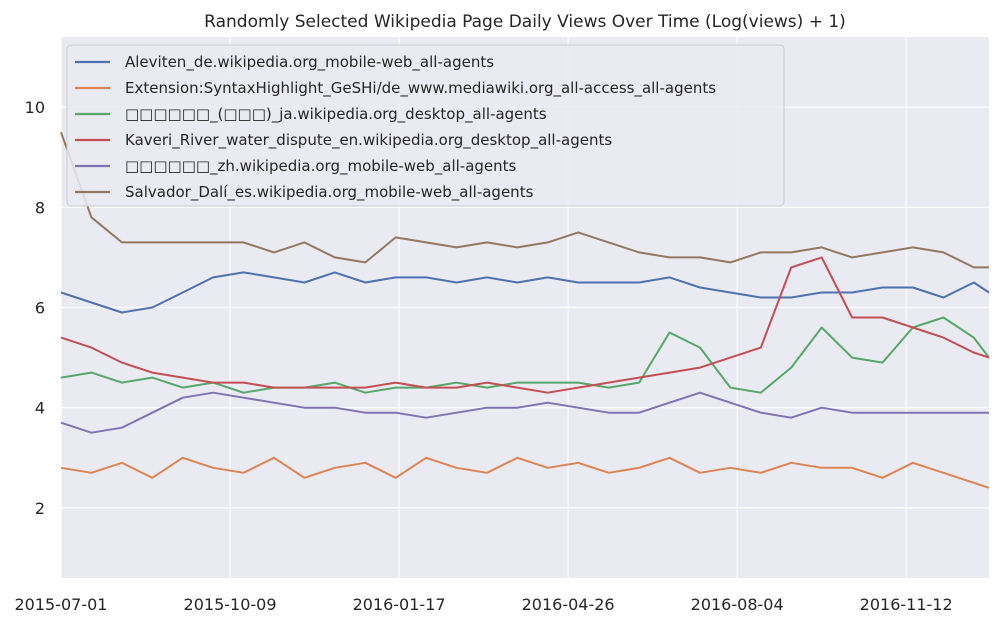 This screenshot has width=1000, height=625. I want to click on y-tick-label: 8, so click(40, 207).